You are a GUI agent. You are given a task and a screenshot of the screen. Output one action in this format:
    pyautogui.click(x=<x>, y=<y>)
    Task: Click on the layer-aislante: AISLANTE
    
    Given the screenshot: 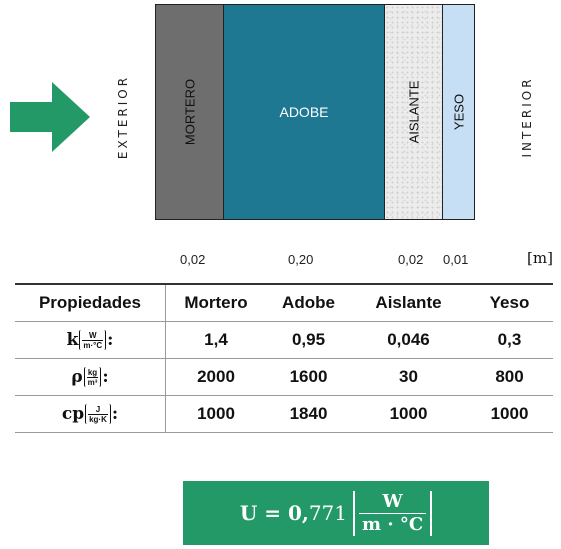 What is the action you would take?
    pyautogui.click(x=414, y=112)
    